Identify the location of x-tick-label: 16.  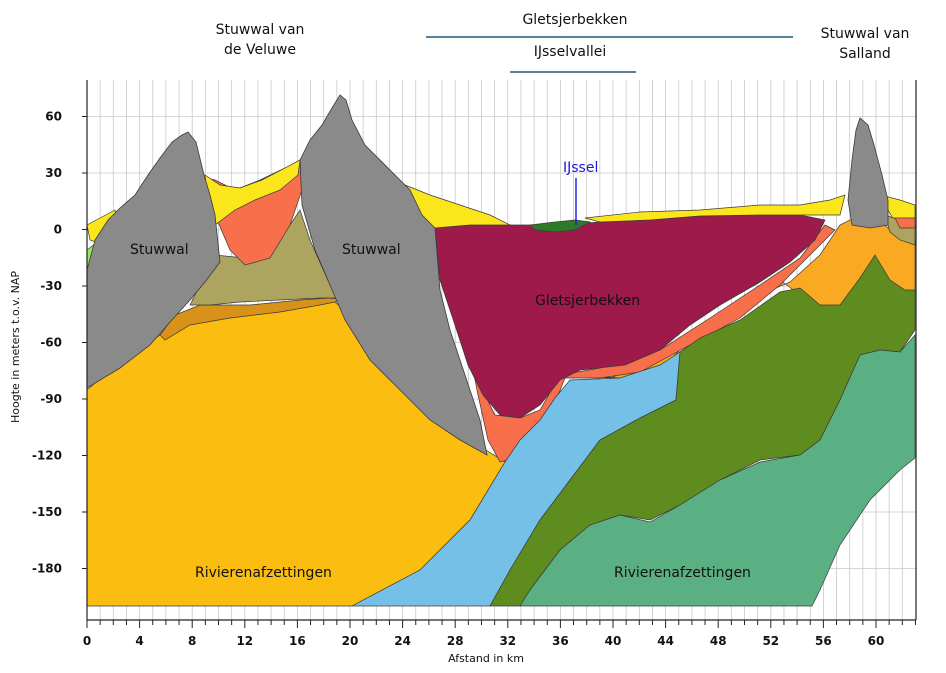
(297, 641).